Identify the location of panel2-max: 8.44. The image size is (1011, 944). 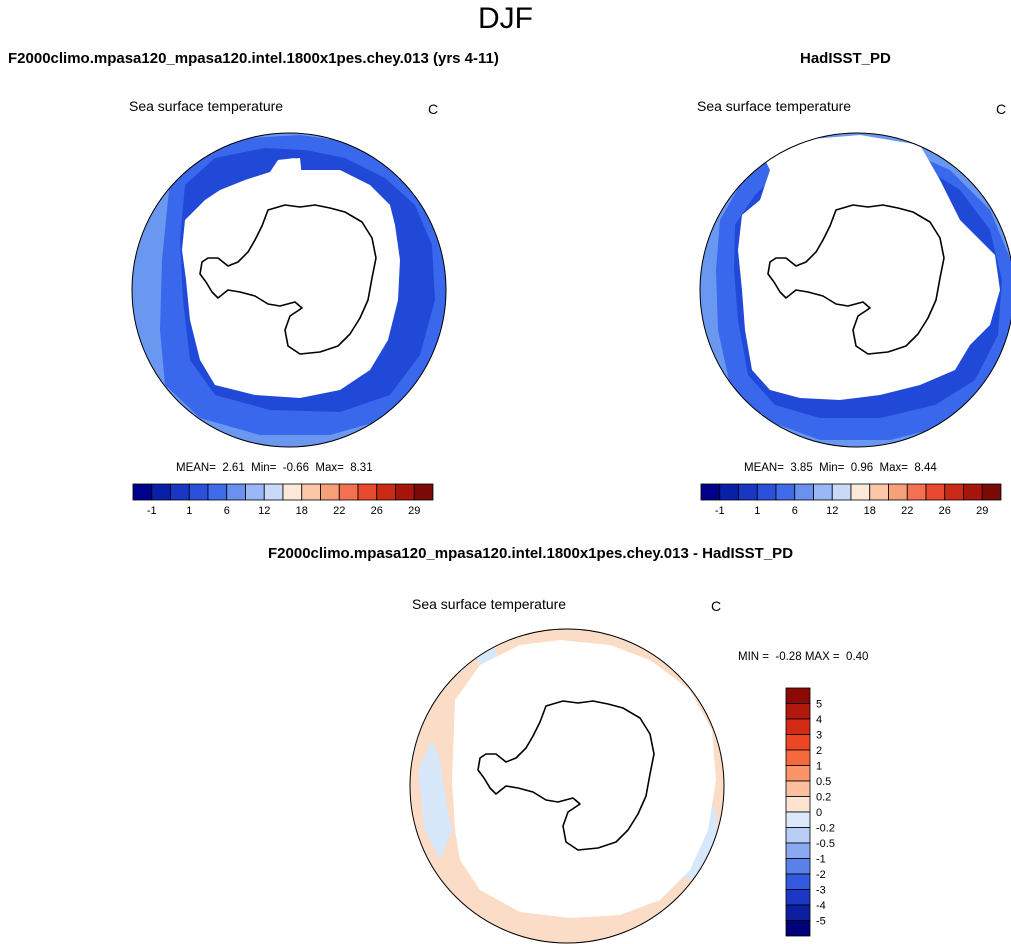
(925, 468).